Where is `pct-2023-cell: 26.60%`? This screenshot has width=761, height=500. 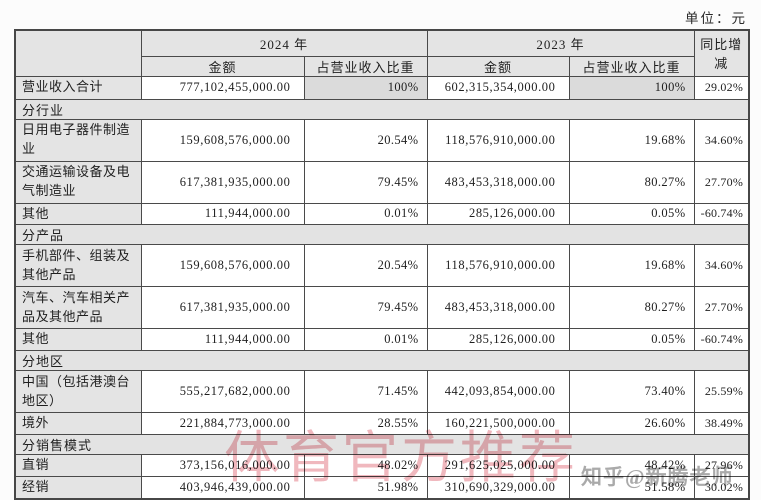
pct-2023-cell: 26.60% is located at coordinates (631, 424).